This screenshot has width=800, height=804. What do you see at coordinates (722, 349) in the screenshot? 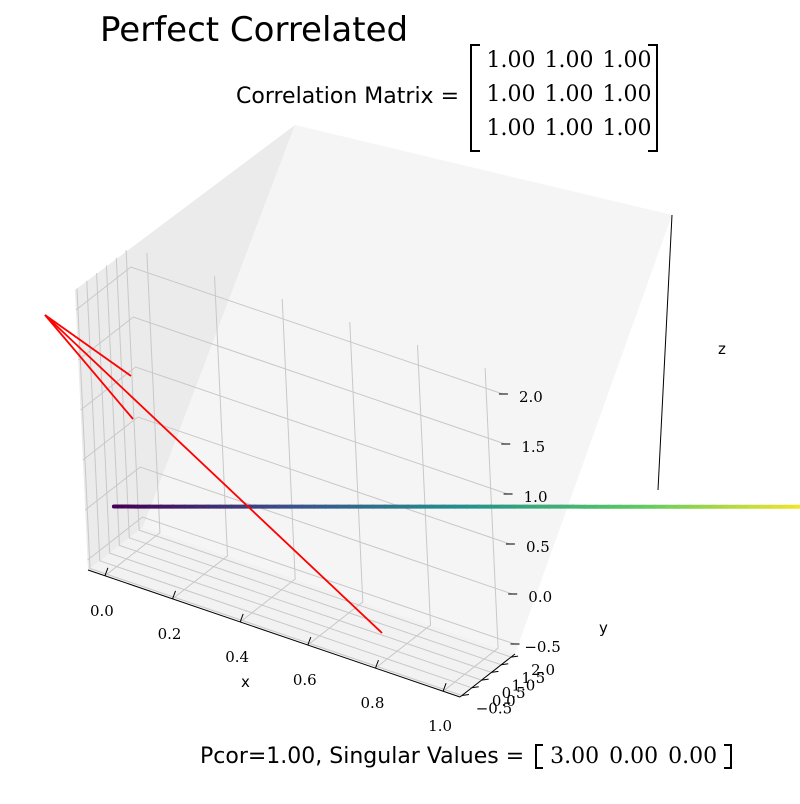
I see `z-axis-label: z` at bounding box center [722, 349].